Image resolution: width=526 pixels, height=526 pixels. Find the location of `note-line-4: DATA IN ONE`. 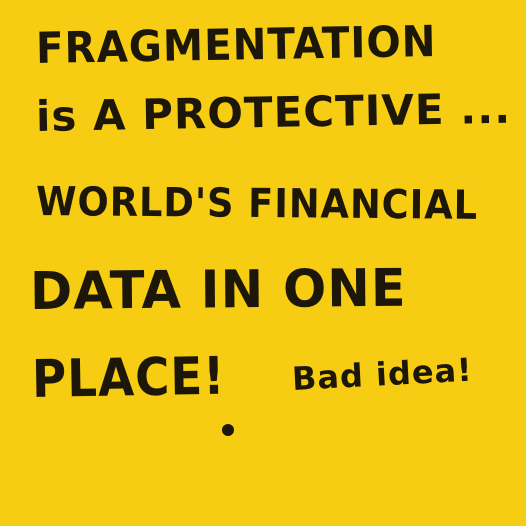

note-line-4: DATA IN ONE is located at coordinates (218, 290).